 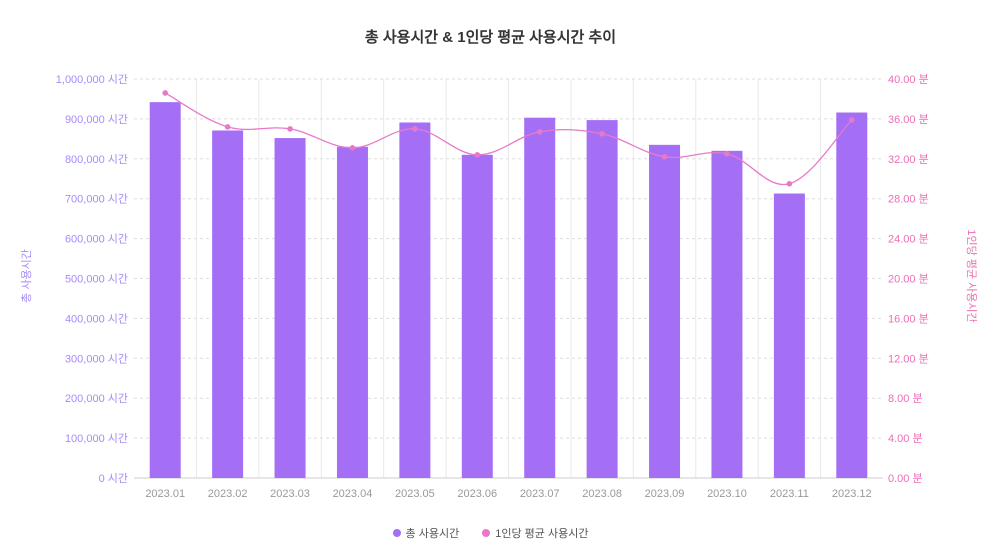 What do you see at coordinates (96, 239) in the screenshot?
I see `left-tick-label: 600,000 시간` at bounding box center [96, 239].